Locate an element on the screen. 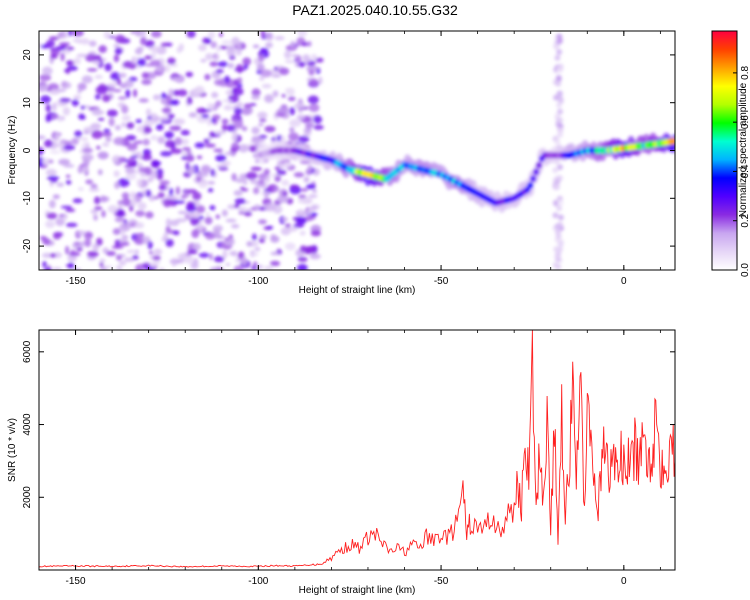 The width and height of the screenshot is (750, 600). ridge-core is located at coordinates (530, 185).